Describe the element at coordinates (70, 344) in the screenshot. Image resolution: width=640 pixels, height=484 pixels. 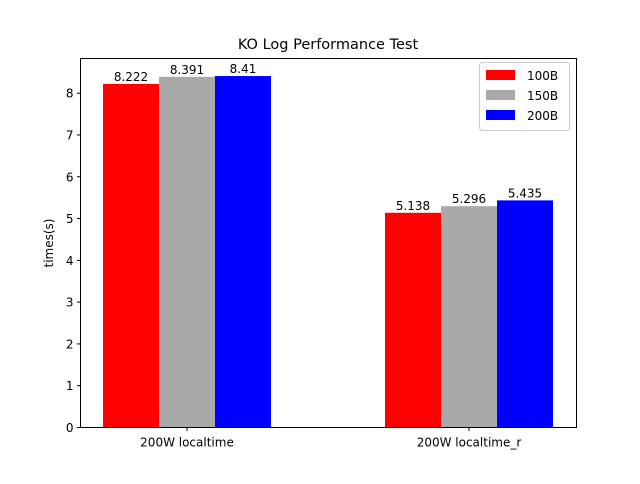
I see `y-tick-label: 2` at that location.